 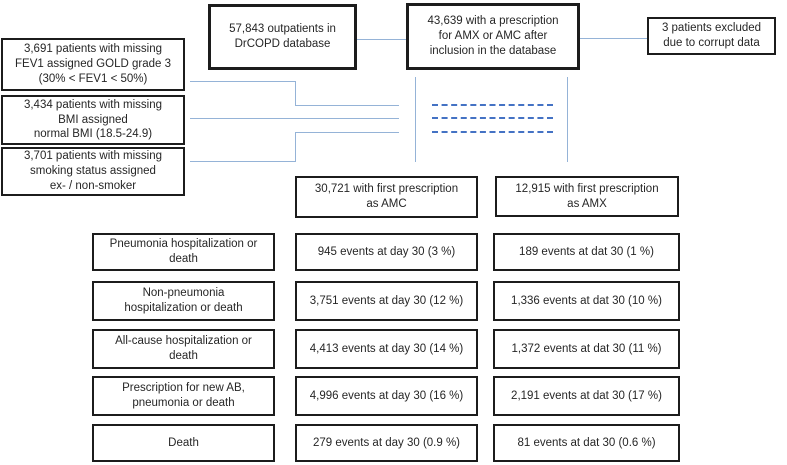 What do you see at coordinates (294, 118) in the screenshot?
I see `connector-bmi` at bounding box center [294, 118].